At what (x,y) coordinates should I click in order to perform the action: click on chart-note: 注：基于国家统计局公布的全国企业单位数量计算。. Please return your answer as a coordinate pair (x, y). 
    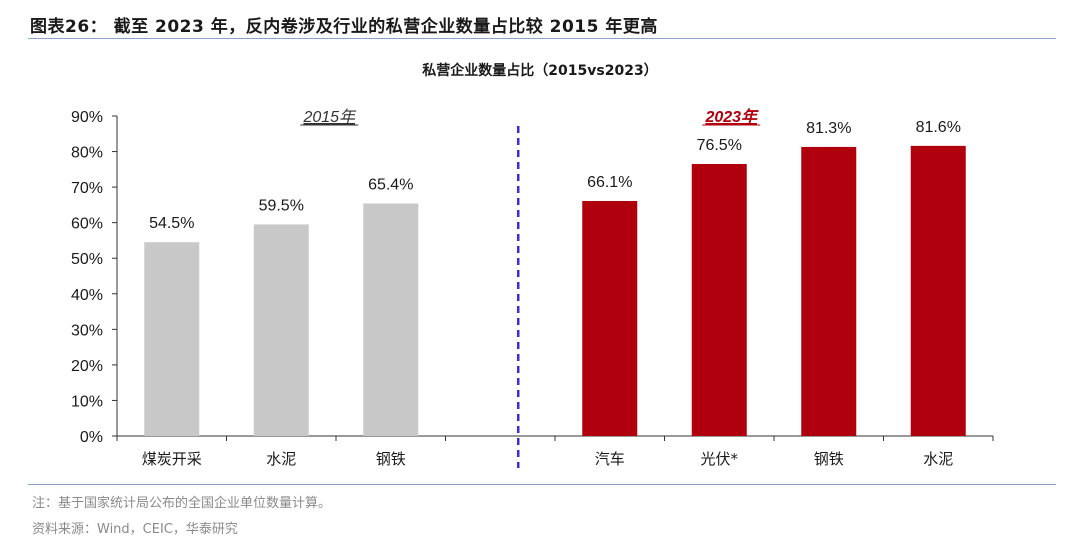
    Looking at the image, I should click on (182, 503).